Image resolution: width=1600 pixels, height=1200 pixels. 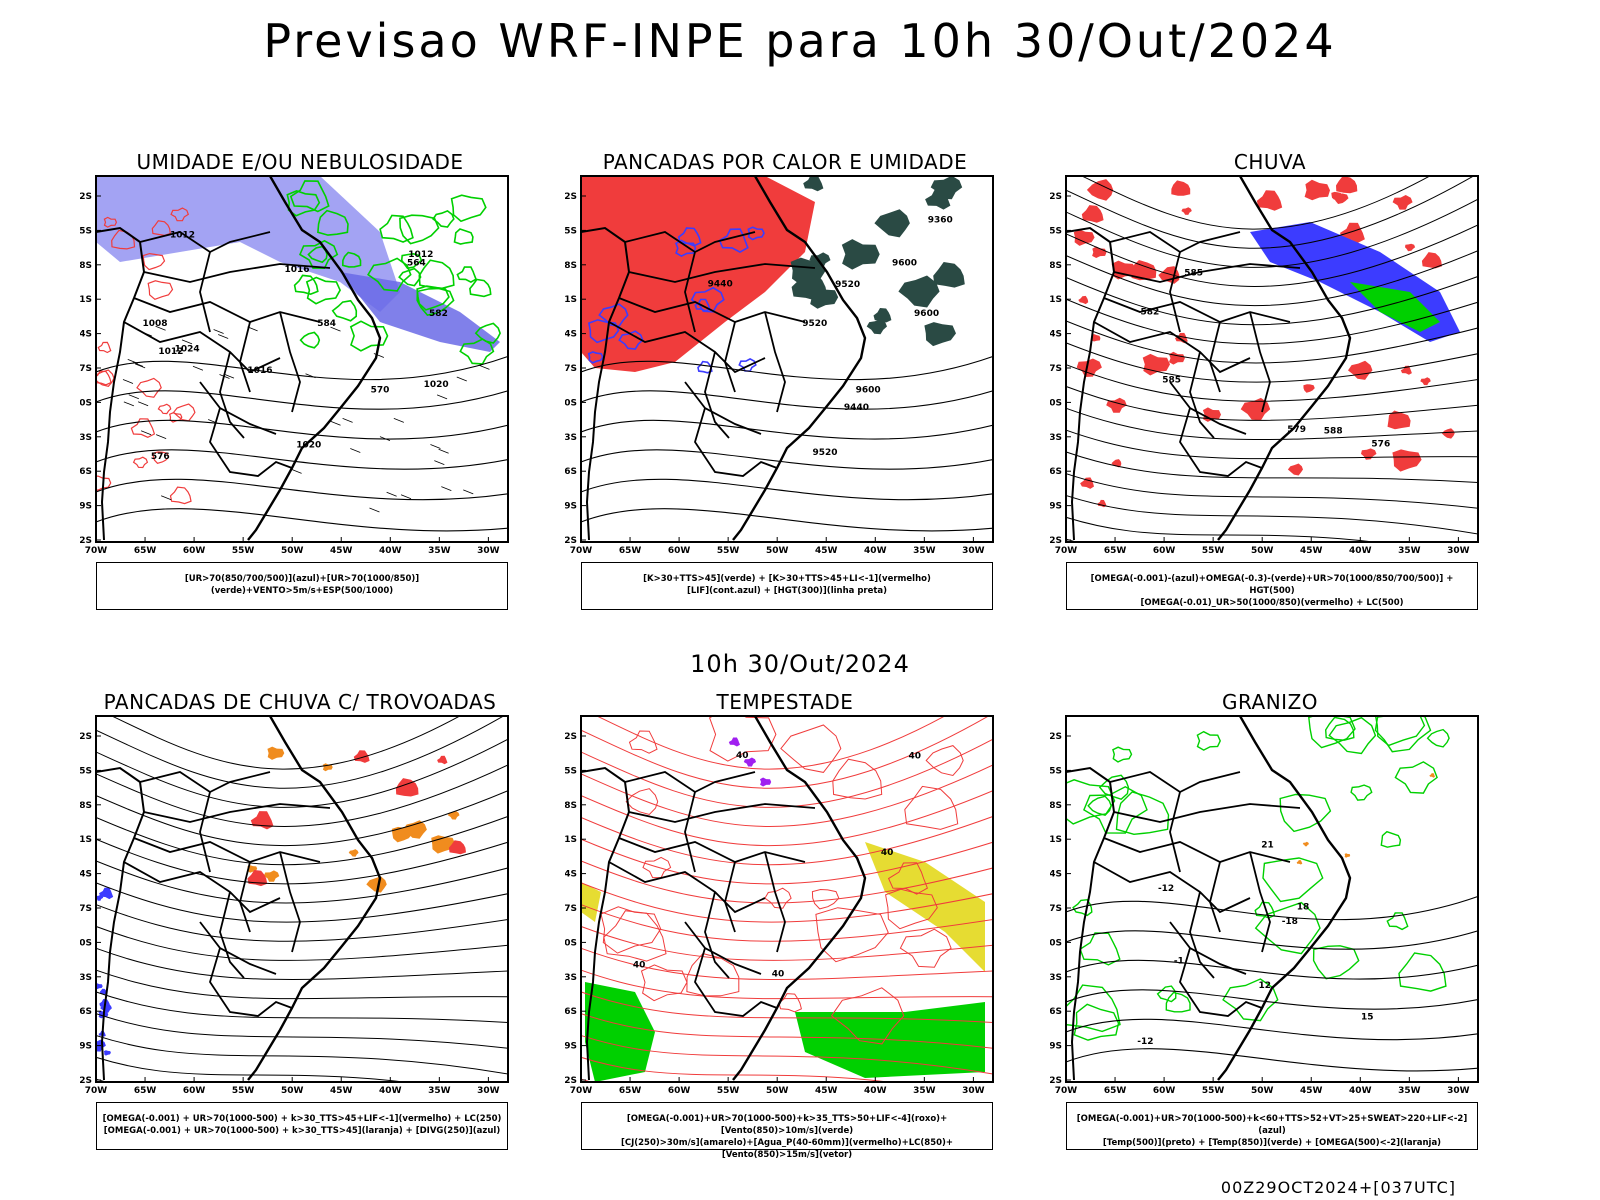 I want to click on western-boundary, so click(x=121, y=923).